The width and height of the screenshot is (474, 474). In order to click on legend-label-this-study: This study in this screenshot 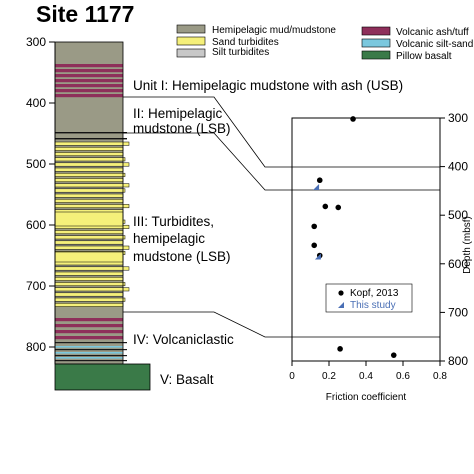, I will do `click(373, 305)`.